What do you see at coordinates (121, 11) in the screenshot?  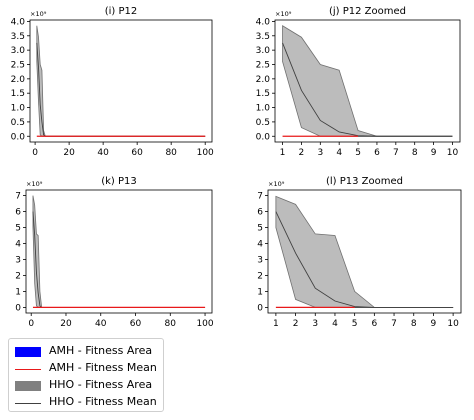 I see `chart-title: (i) P12` at bounding box center [121, 11].